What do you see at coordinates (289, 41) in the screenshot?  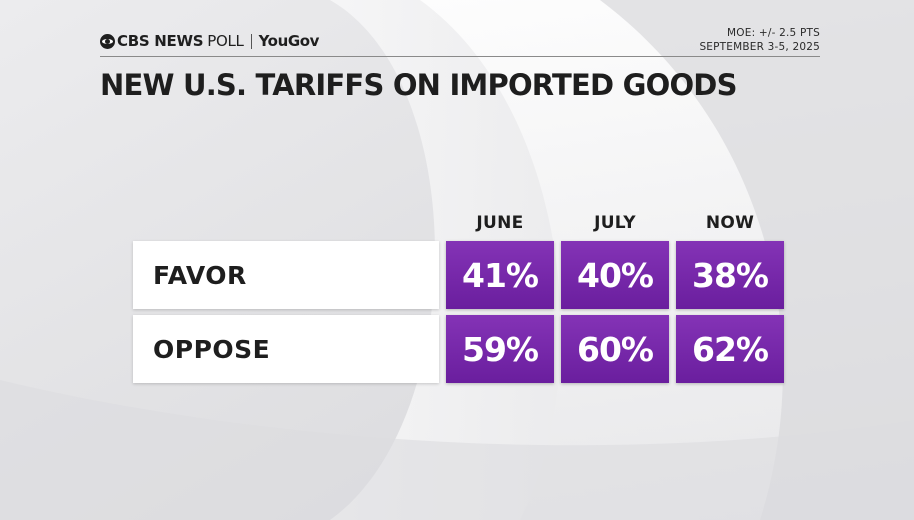 I see `partner-name: YouGov` at bounding box center [289, 41].